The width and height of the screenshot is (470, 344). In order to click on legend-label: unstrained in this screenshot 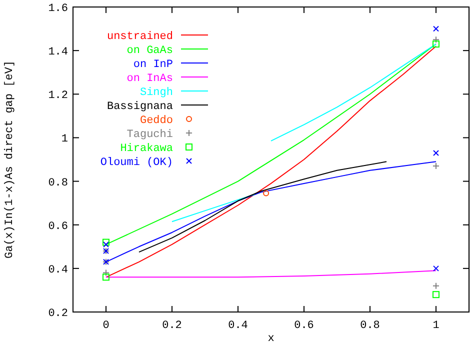, I will do `click(139, 37)`.